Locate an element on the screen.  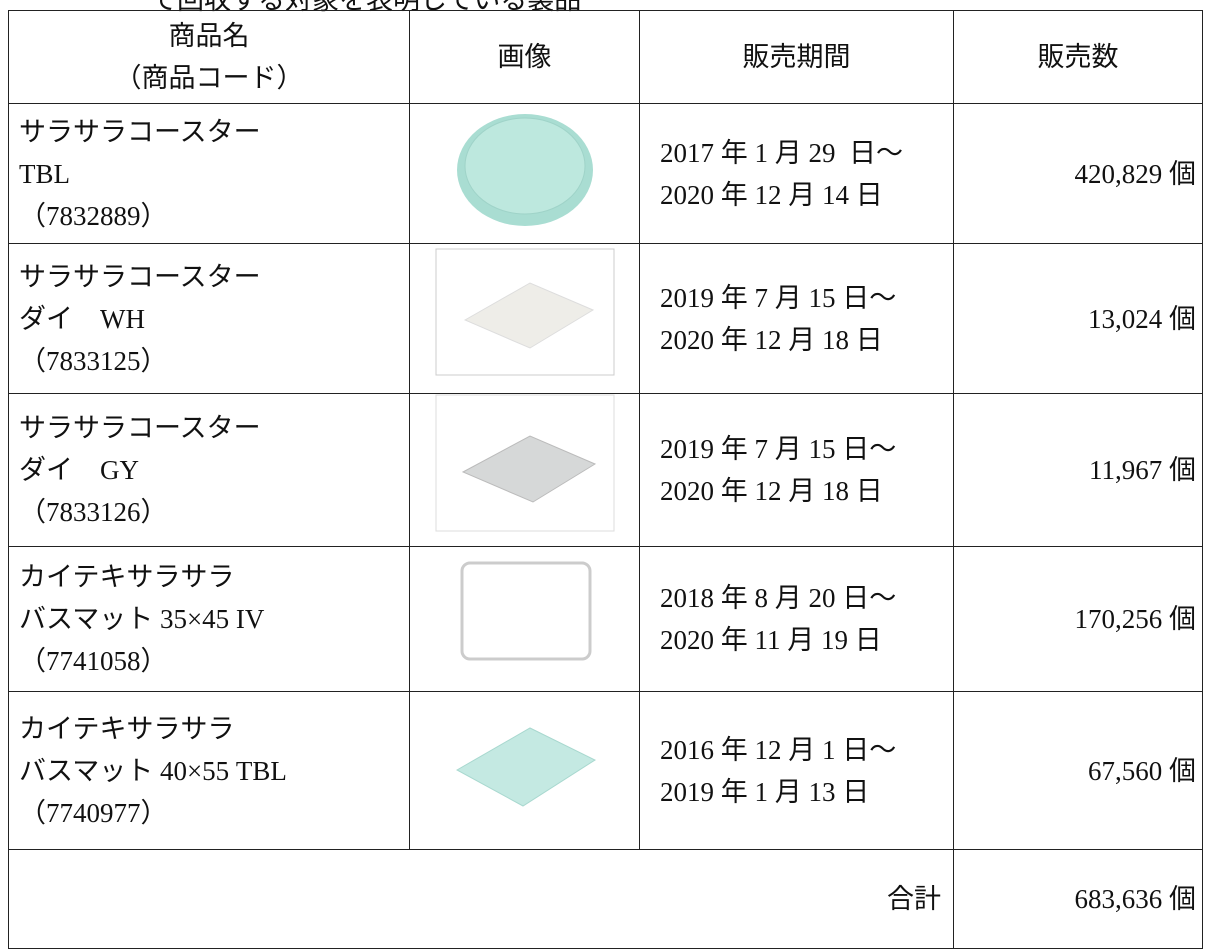
header-cell: 画像 is located at coordinates (524, 57).